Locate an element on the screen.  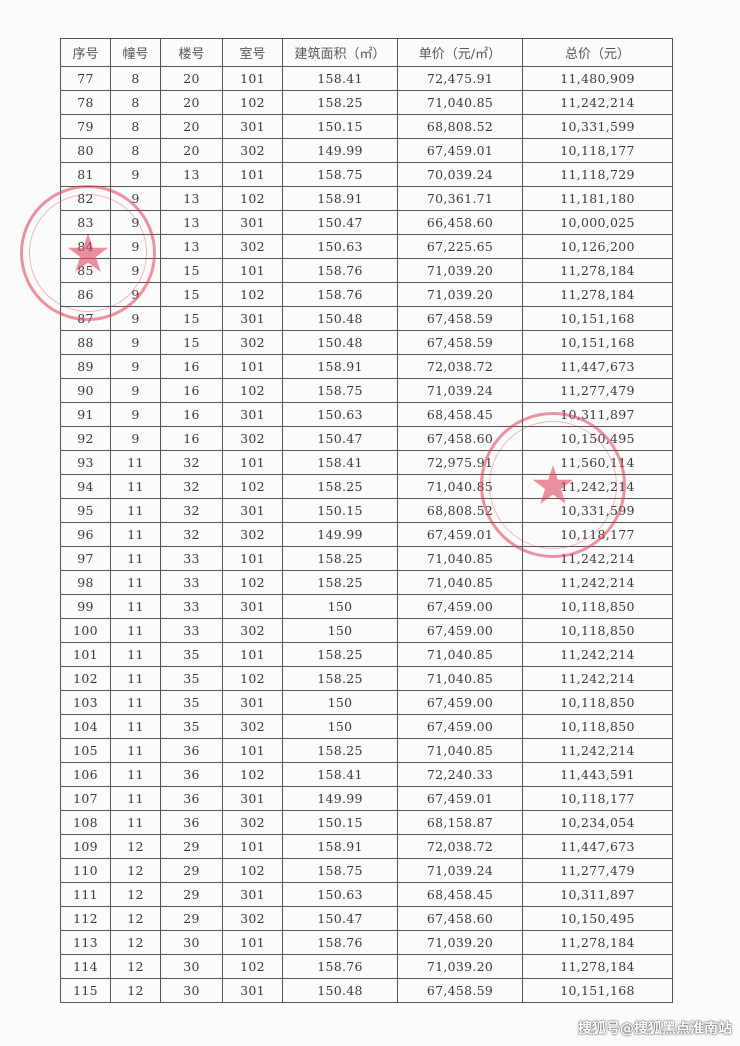
table-cell: 99 is located at coordinates (85, 606).